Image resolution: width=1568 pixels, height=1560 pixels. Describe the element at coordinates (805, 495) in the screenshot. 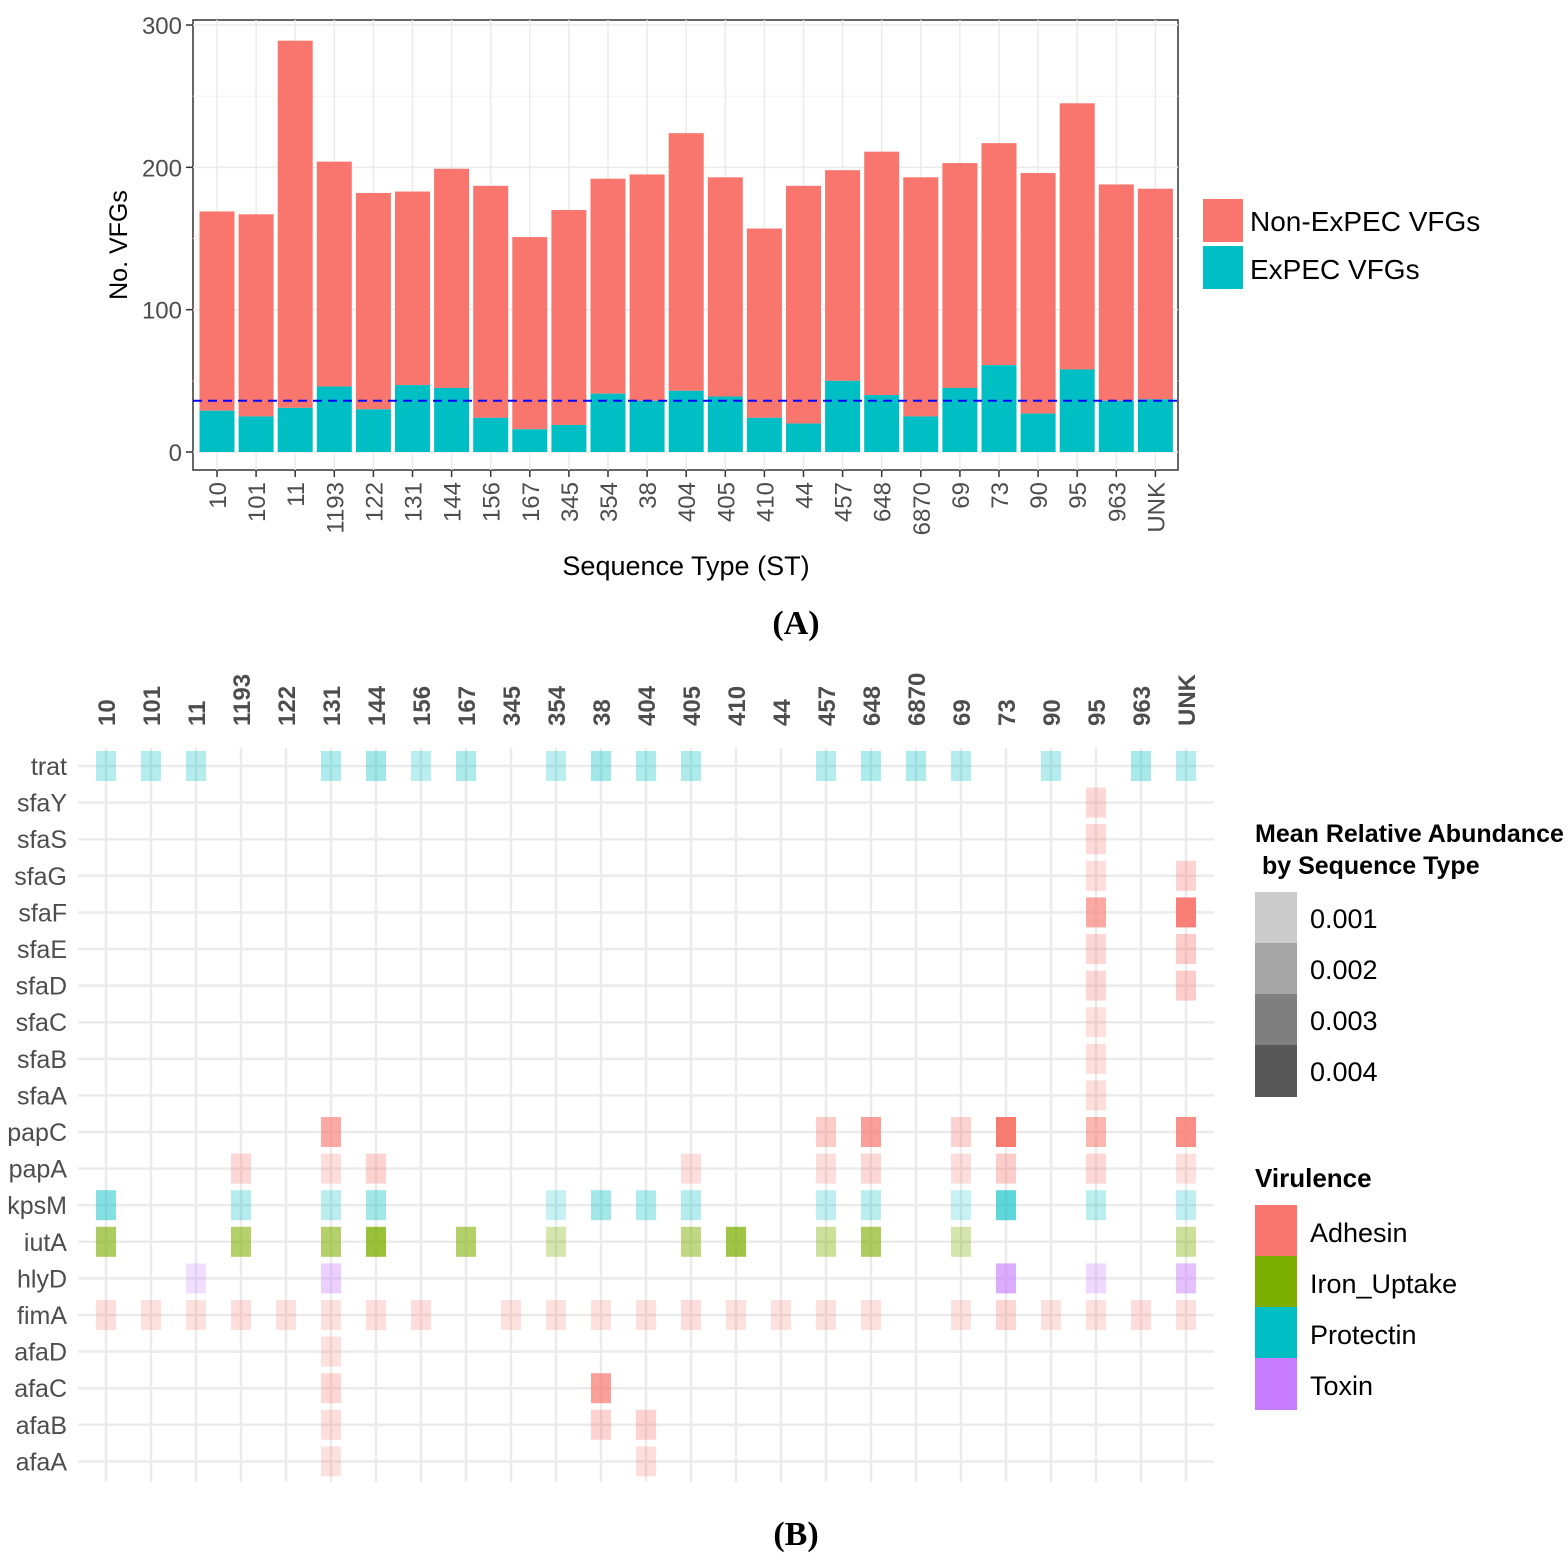

I see `x-tick-label: 44` at that location.